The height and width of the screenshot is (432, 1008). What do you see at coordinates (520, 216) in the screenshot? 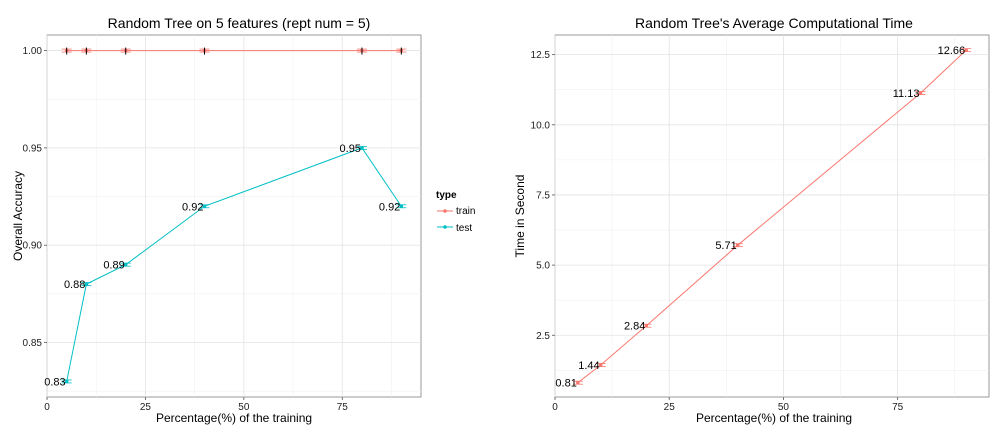
I see `y-axis-title: Time in Second` at bounding box center [520, 216].